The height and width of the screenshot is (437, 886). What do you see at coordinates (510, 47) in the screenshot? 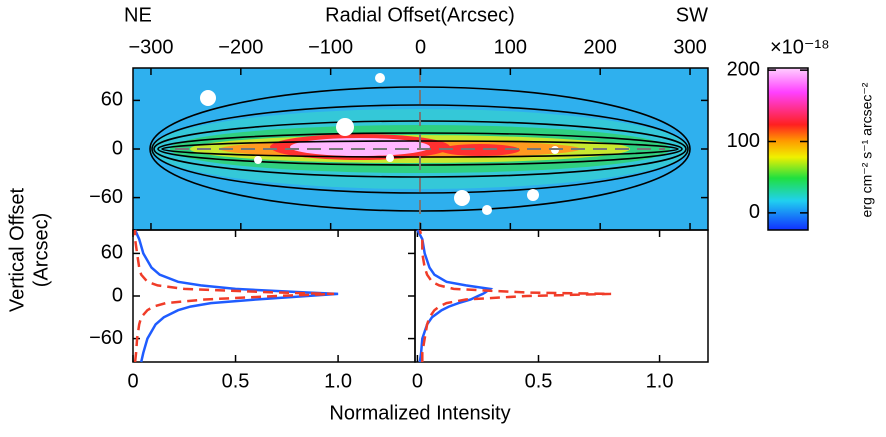
I see `x-tick-label: 100` at bounding box center [510, 47].